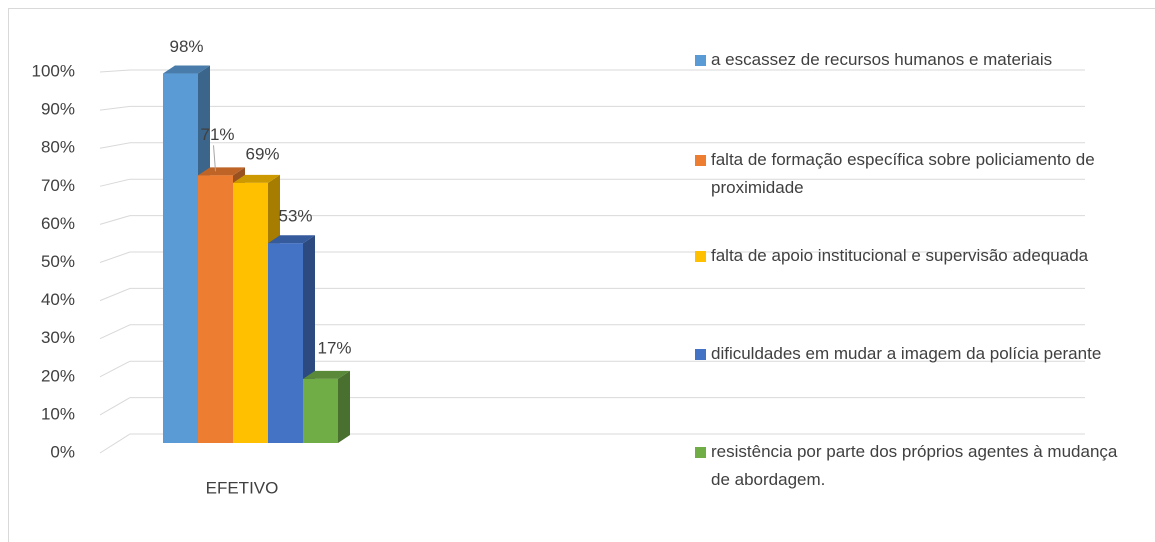  Describe the element at coordinates (217, 134) in the screenshot. I see `data-label: 71%` at that location.